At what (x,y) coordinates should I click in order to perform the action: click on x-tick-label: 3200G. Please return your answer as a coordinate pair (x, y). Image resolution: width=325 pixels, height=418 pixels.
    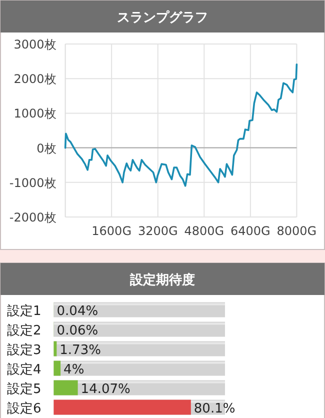
    Looking at the image, I should click on (158, 231).